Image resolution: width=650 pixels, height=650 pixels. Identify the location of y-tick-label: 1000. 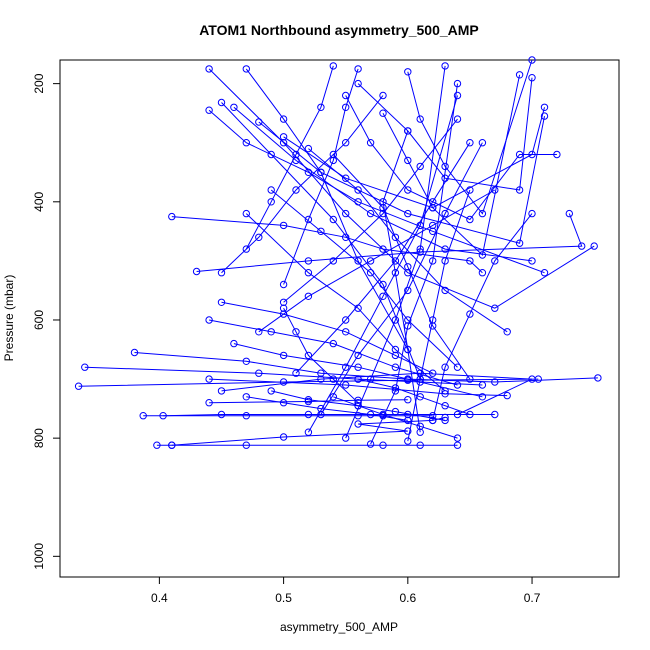
(39, 556).